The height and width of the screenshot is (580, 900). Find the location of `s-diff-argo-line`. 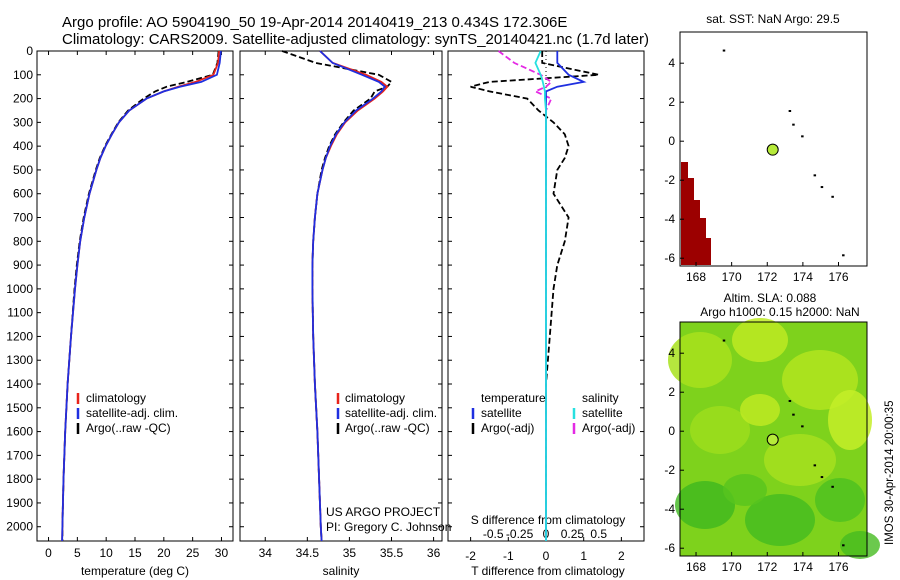

s-diff-argo-line is located at coordinates (525, 295).